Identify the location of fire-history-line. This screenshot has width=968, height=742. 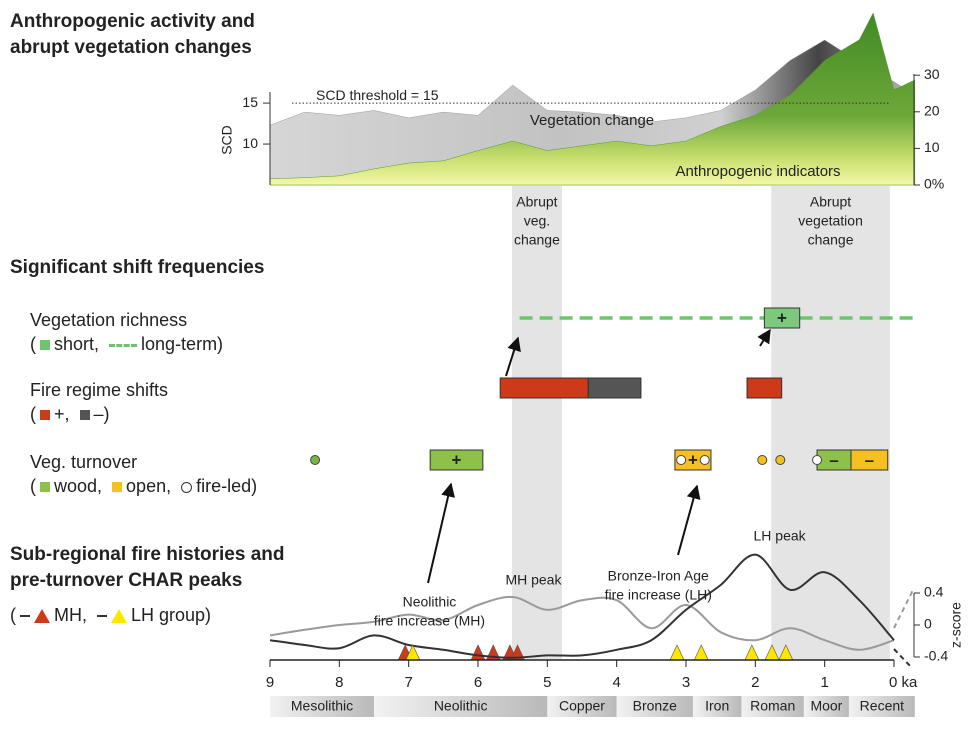
(582, 606).